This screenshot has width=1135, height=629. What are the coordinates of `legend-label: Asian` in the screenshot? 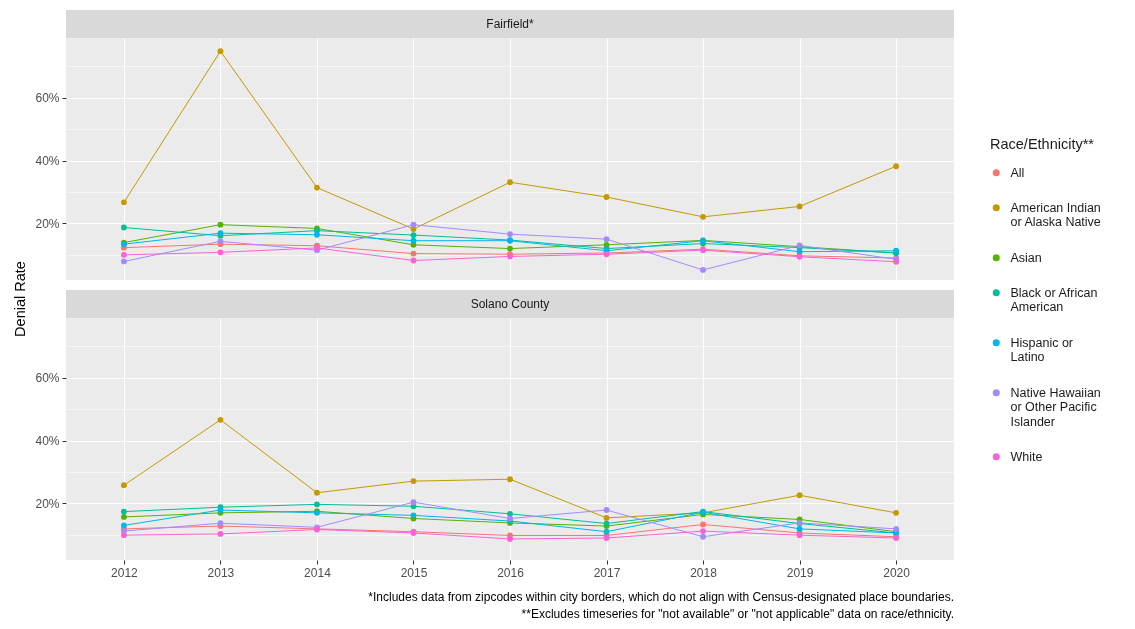 It's located at (1026, 257).